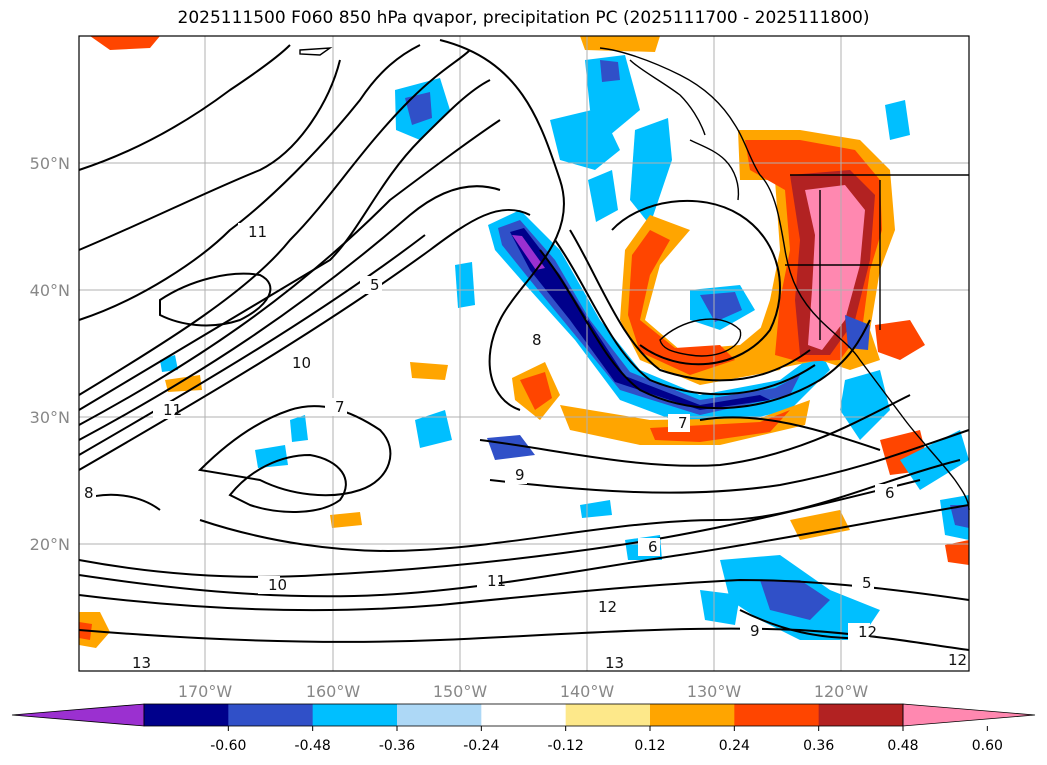  What do you see at coordinates (818, 746) in the screenshot?
I see `colorbar-tick-label: 0.36` at bounding box center [818, 746].